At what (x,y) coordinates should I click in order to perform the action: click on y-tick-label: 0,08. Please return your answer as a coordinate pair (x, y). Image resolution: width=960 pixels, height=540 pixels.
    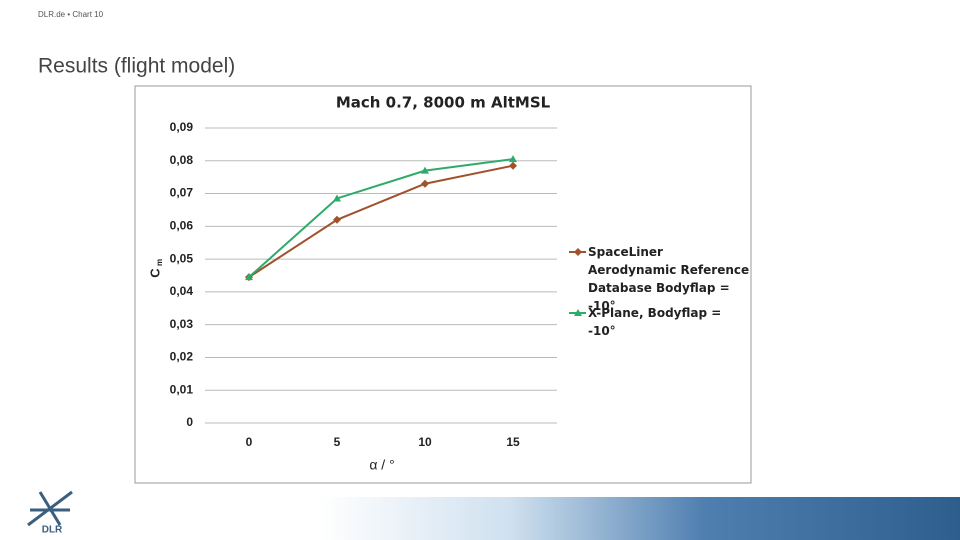
    Looking at the image, I should click on (182, 160).